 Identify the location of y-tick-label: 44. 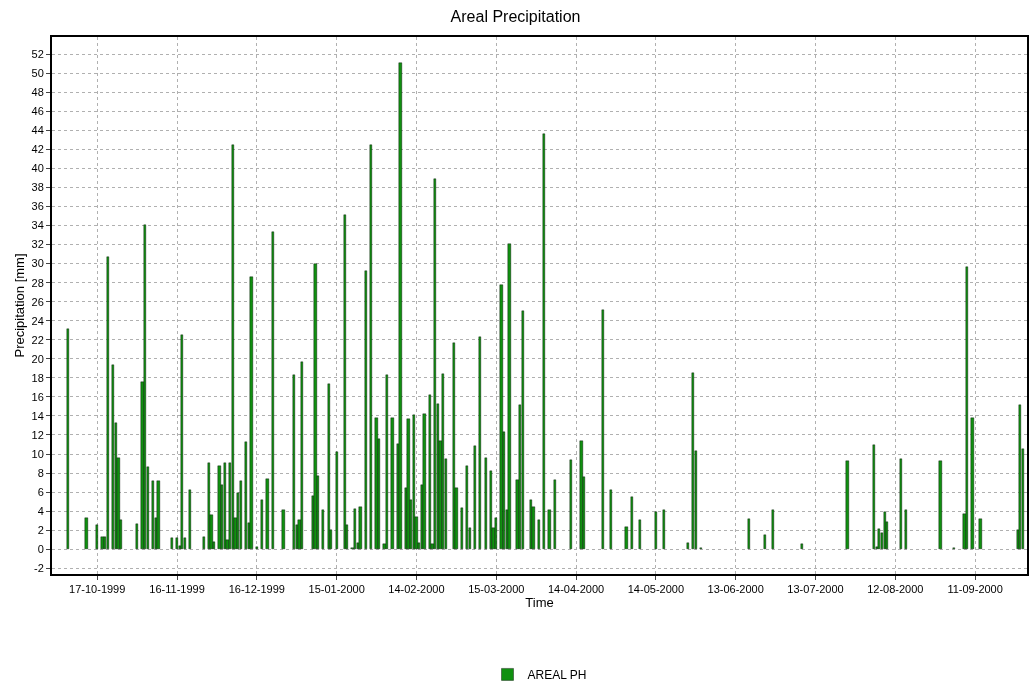
(37, 130).